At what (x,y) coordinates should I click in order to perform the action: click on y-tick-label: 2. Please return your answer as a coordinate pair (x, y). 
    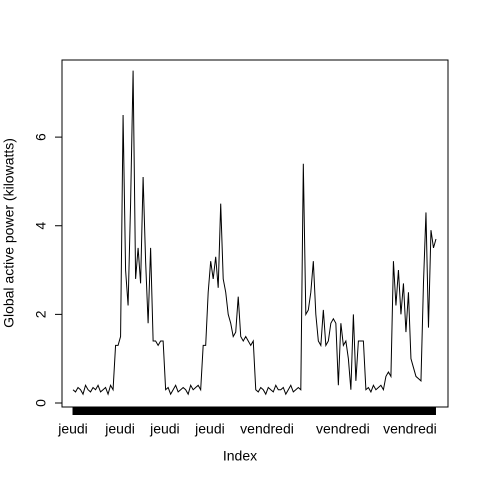
    Looking at the image, I should click on (41, 314).